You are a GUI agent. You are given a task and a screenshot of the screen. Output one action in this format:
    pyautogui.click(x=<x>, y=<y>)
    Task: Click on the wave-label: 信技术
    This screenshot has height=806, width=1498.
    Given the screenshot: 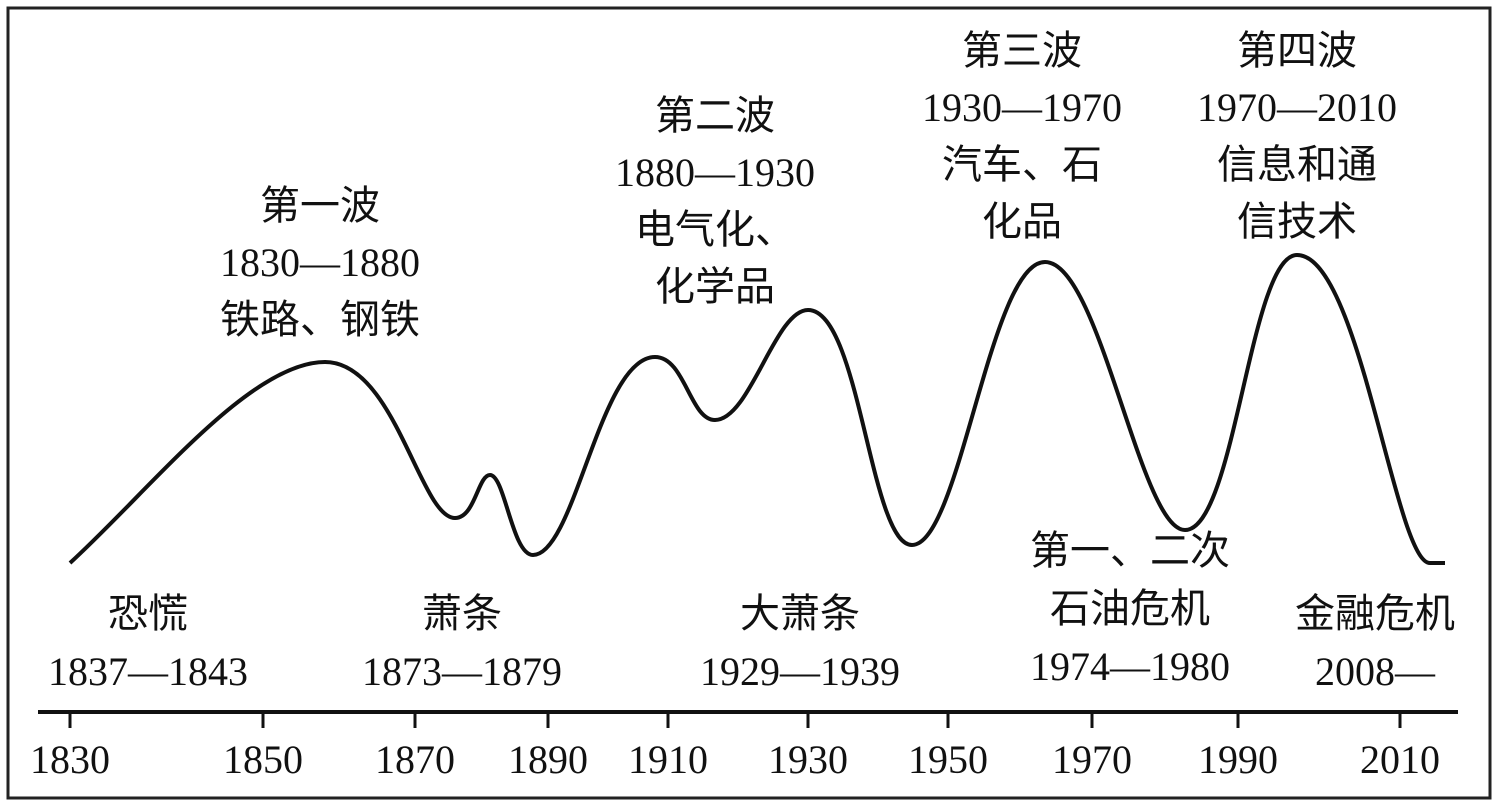 What is the action you would take?
    pyautogui.click(x=1297, y=221)
    